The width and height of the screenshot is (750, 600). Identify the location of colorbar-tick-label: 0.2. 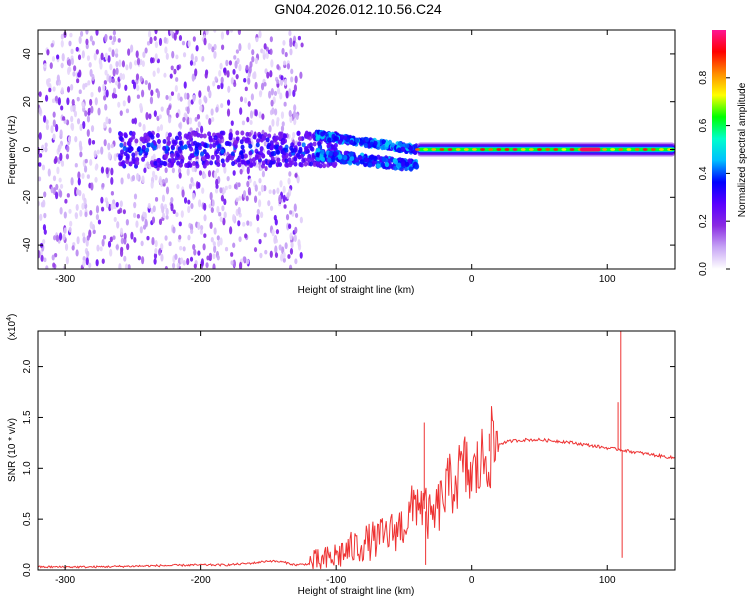
(703, 221).